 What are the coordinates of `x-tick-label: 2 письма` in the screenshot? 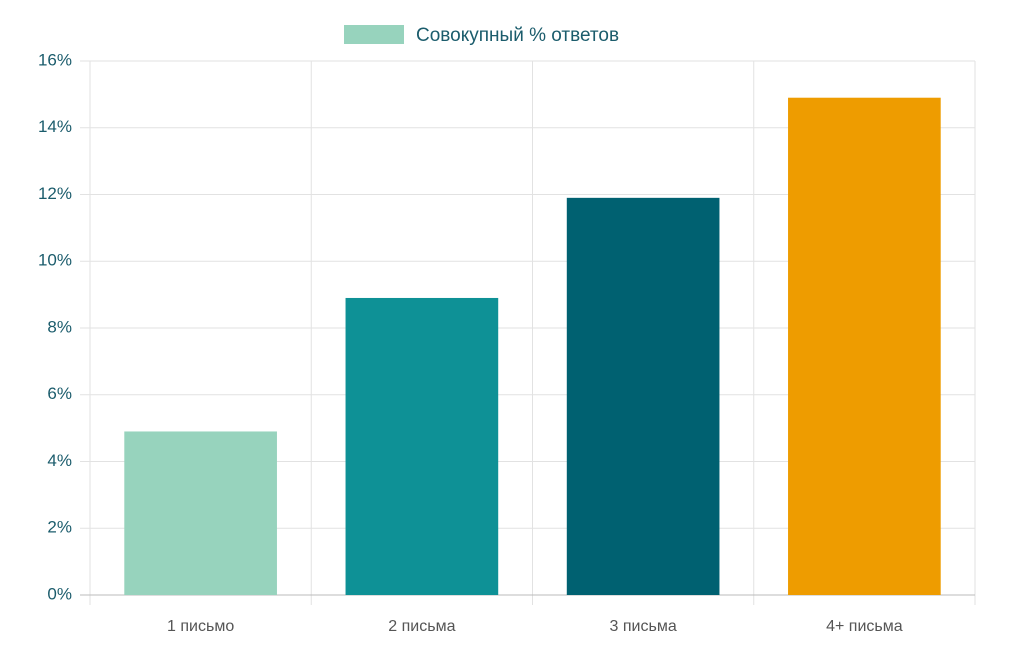 It's located at (421, 626).